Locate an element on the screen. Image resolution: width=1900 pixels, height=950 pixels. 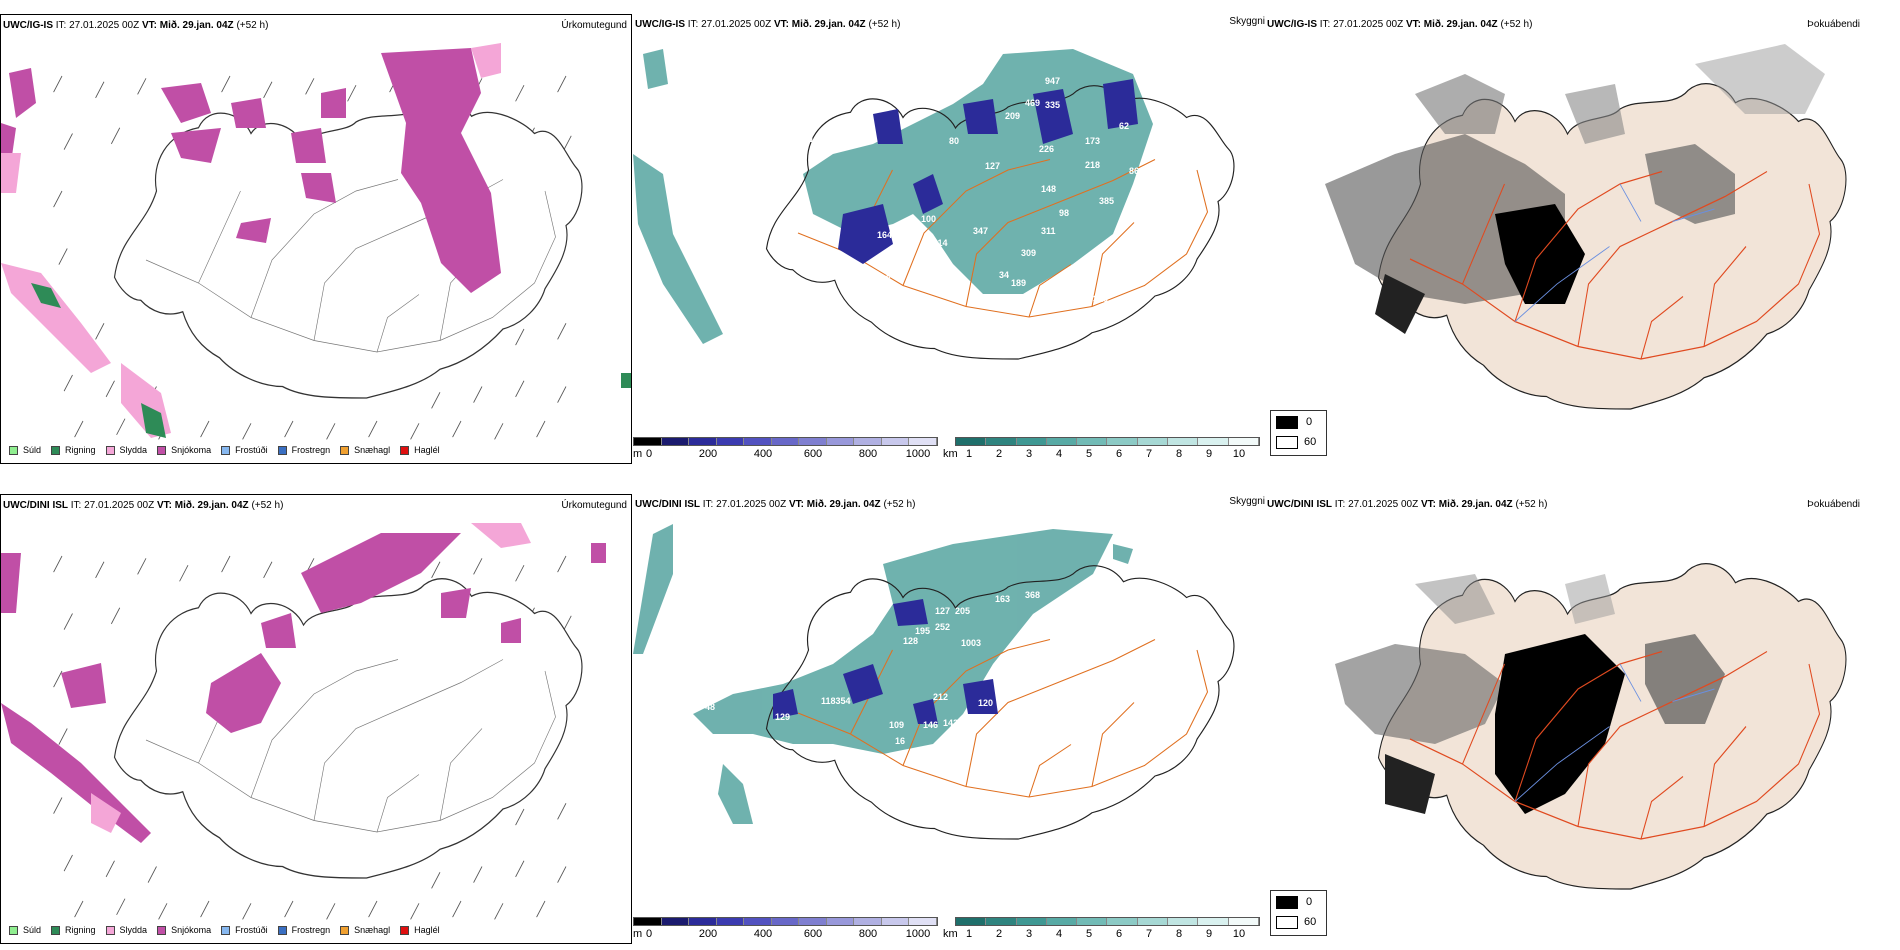
visibility-areas is located at coordinates (893, 196).